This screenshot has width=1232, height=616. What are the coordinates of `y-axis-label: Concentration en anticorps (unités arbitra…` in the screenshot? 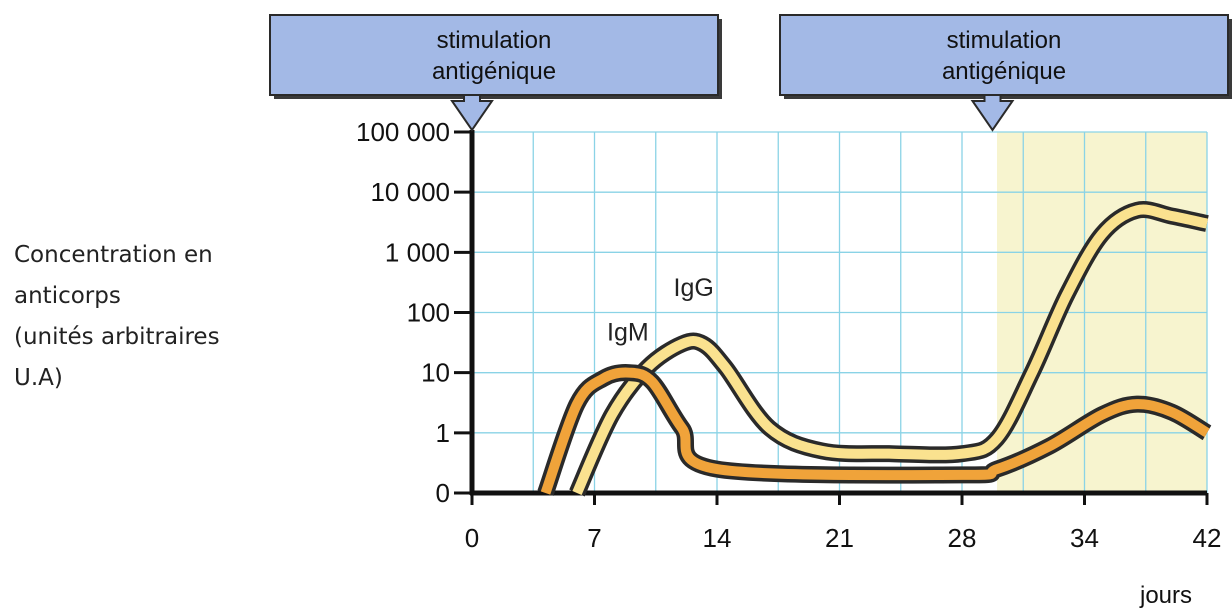 It's located at (117, 316).